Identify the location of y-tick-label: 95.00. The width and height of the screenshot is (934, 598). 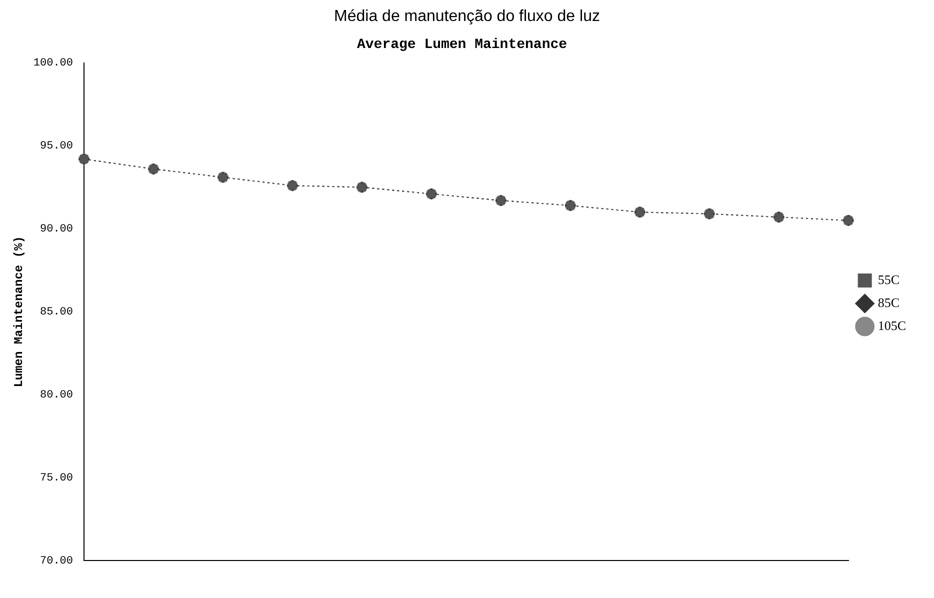
(57, 146).